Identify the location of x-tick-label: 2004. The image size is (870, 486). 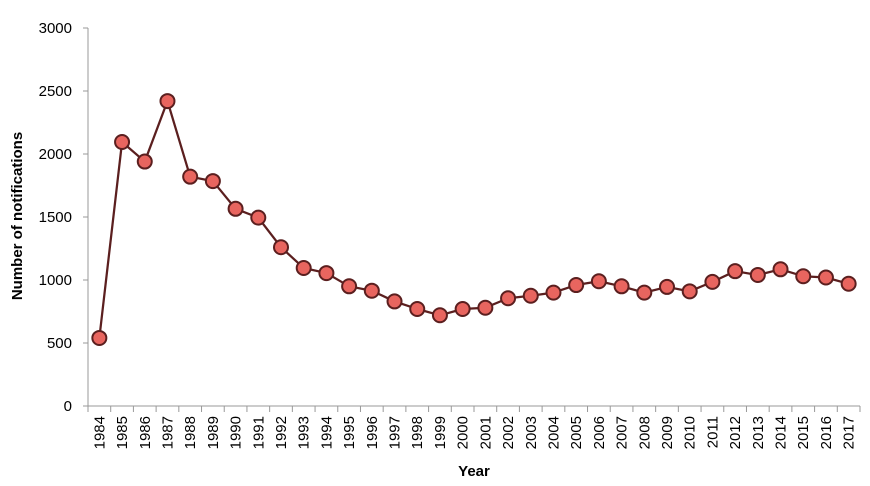
(553, 432).